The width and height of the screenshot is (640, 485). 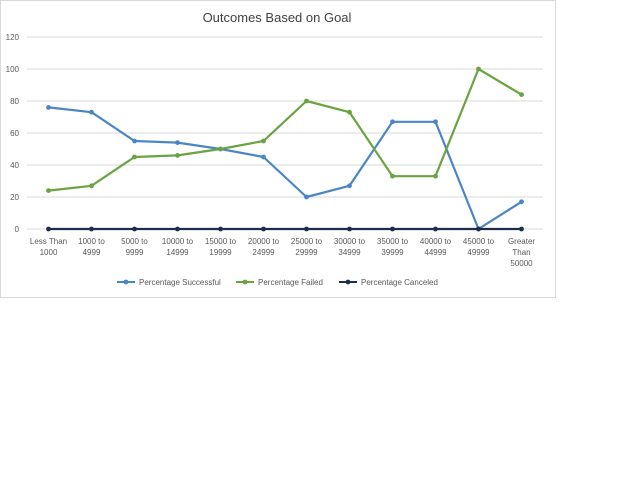 I want to click on x-tick-label: 9999, so click(x=135, y=252).